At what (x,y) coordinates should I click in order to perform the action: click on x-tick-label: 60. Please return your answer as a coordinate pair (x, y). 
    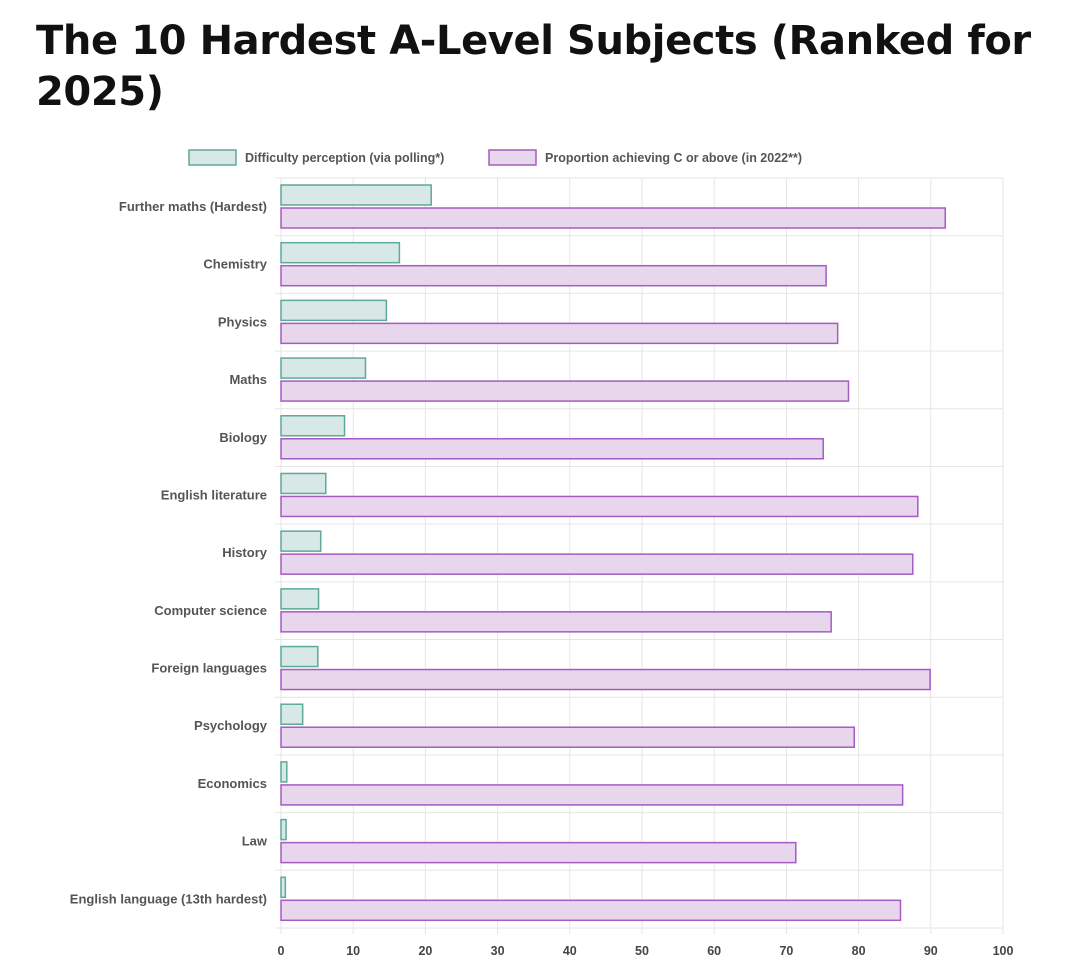
    Looking at the image, I should click on (714, 951).